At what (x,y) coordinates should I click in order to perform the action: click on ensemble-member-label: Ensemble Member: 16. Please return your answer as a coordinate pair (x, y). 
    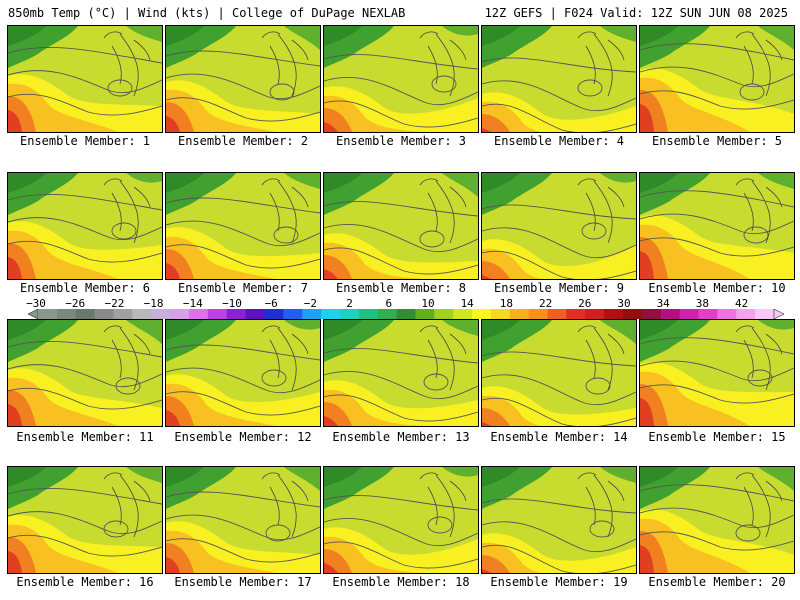
    Looking at the image, I should click on (85, 582).